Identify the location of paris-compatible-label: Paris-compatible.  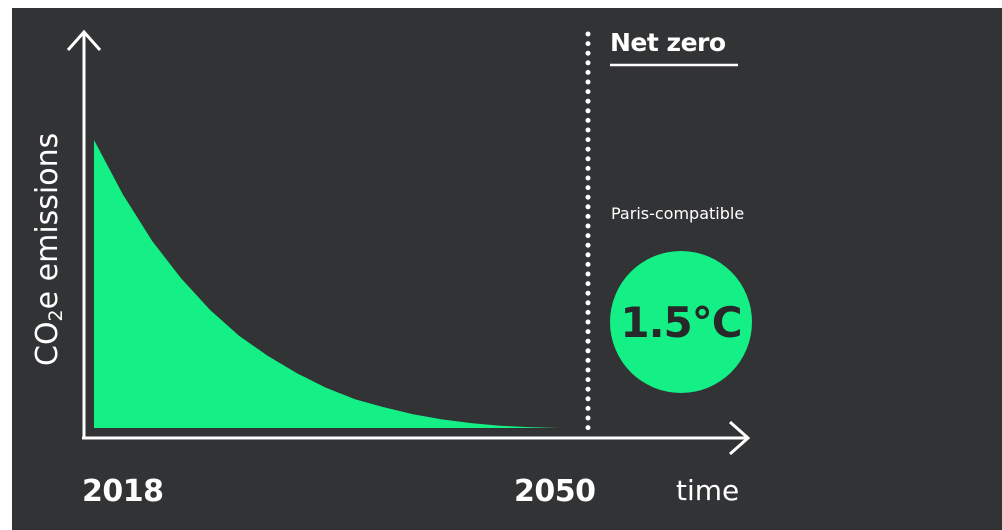
(678, 213).